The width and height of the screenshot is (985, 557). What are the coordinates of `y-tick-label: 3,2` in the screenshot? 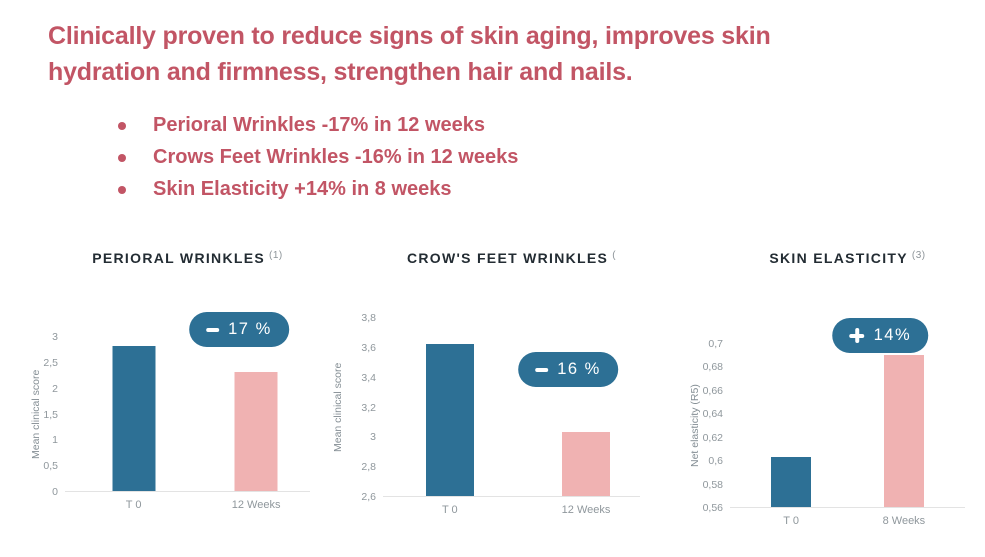 It's located at (368, 407).